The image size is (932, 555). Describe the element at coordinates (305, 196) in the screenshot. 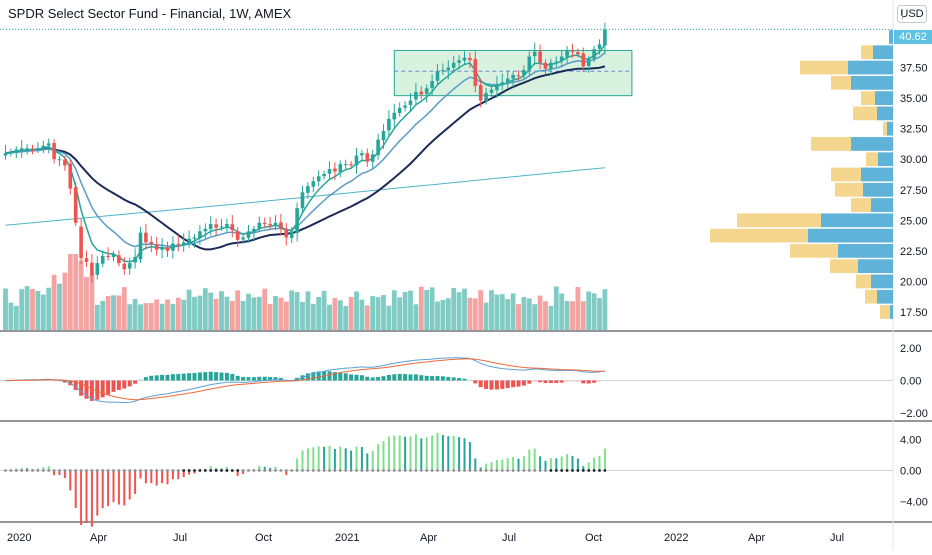

I see `ma-200-line` at that location.